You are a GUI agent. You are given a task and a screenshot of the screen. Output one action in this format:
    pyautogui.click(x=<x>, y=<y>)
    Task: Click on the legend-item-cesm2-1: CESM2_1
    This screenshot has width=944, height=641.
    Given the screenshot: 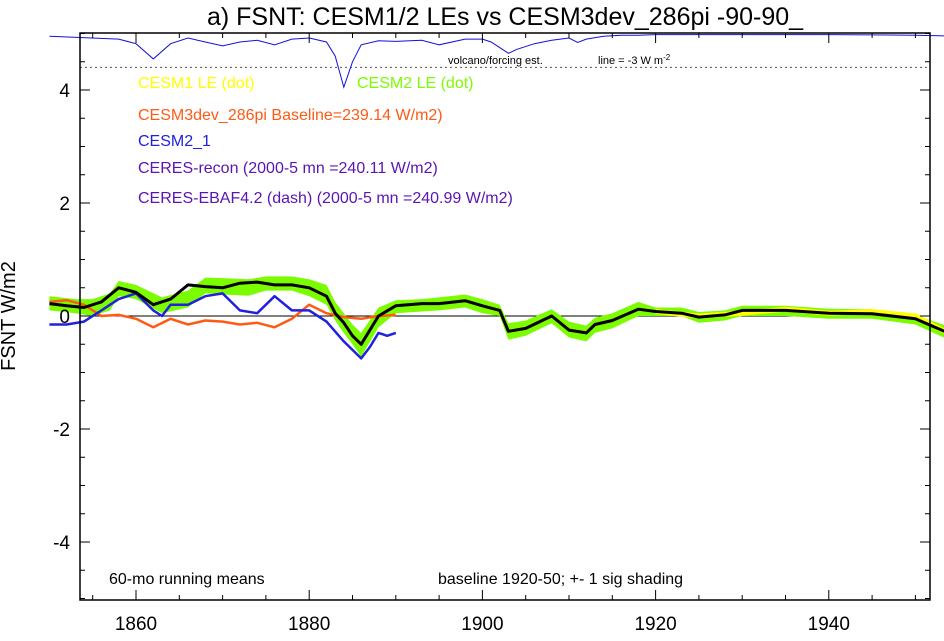 What is the action you would take?
    pyautogui.click(x=174, y=141)
    